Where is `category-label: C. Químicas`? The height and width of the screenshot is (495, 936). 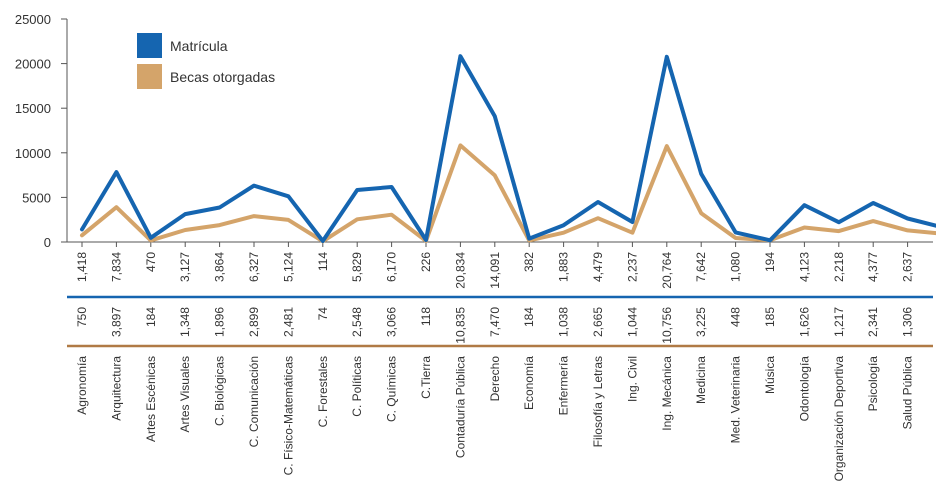 category-label: C. Químicas is located at coordinates (392, 389).